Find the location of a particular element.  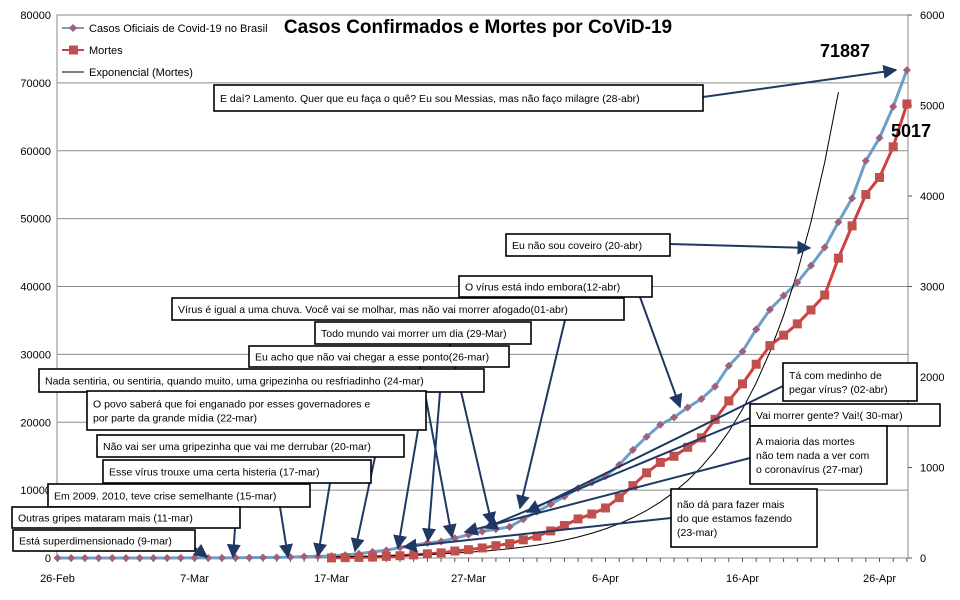

right-y-tick-label: 4000 is located at coordinates (932, 197).